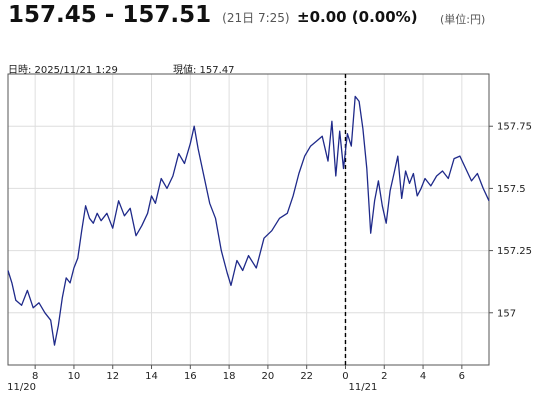  I want to click on x-tick-label: 4, so click(423, 376).